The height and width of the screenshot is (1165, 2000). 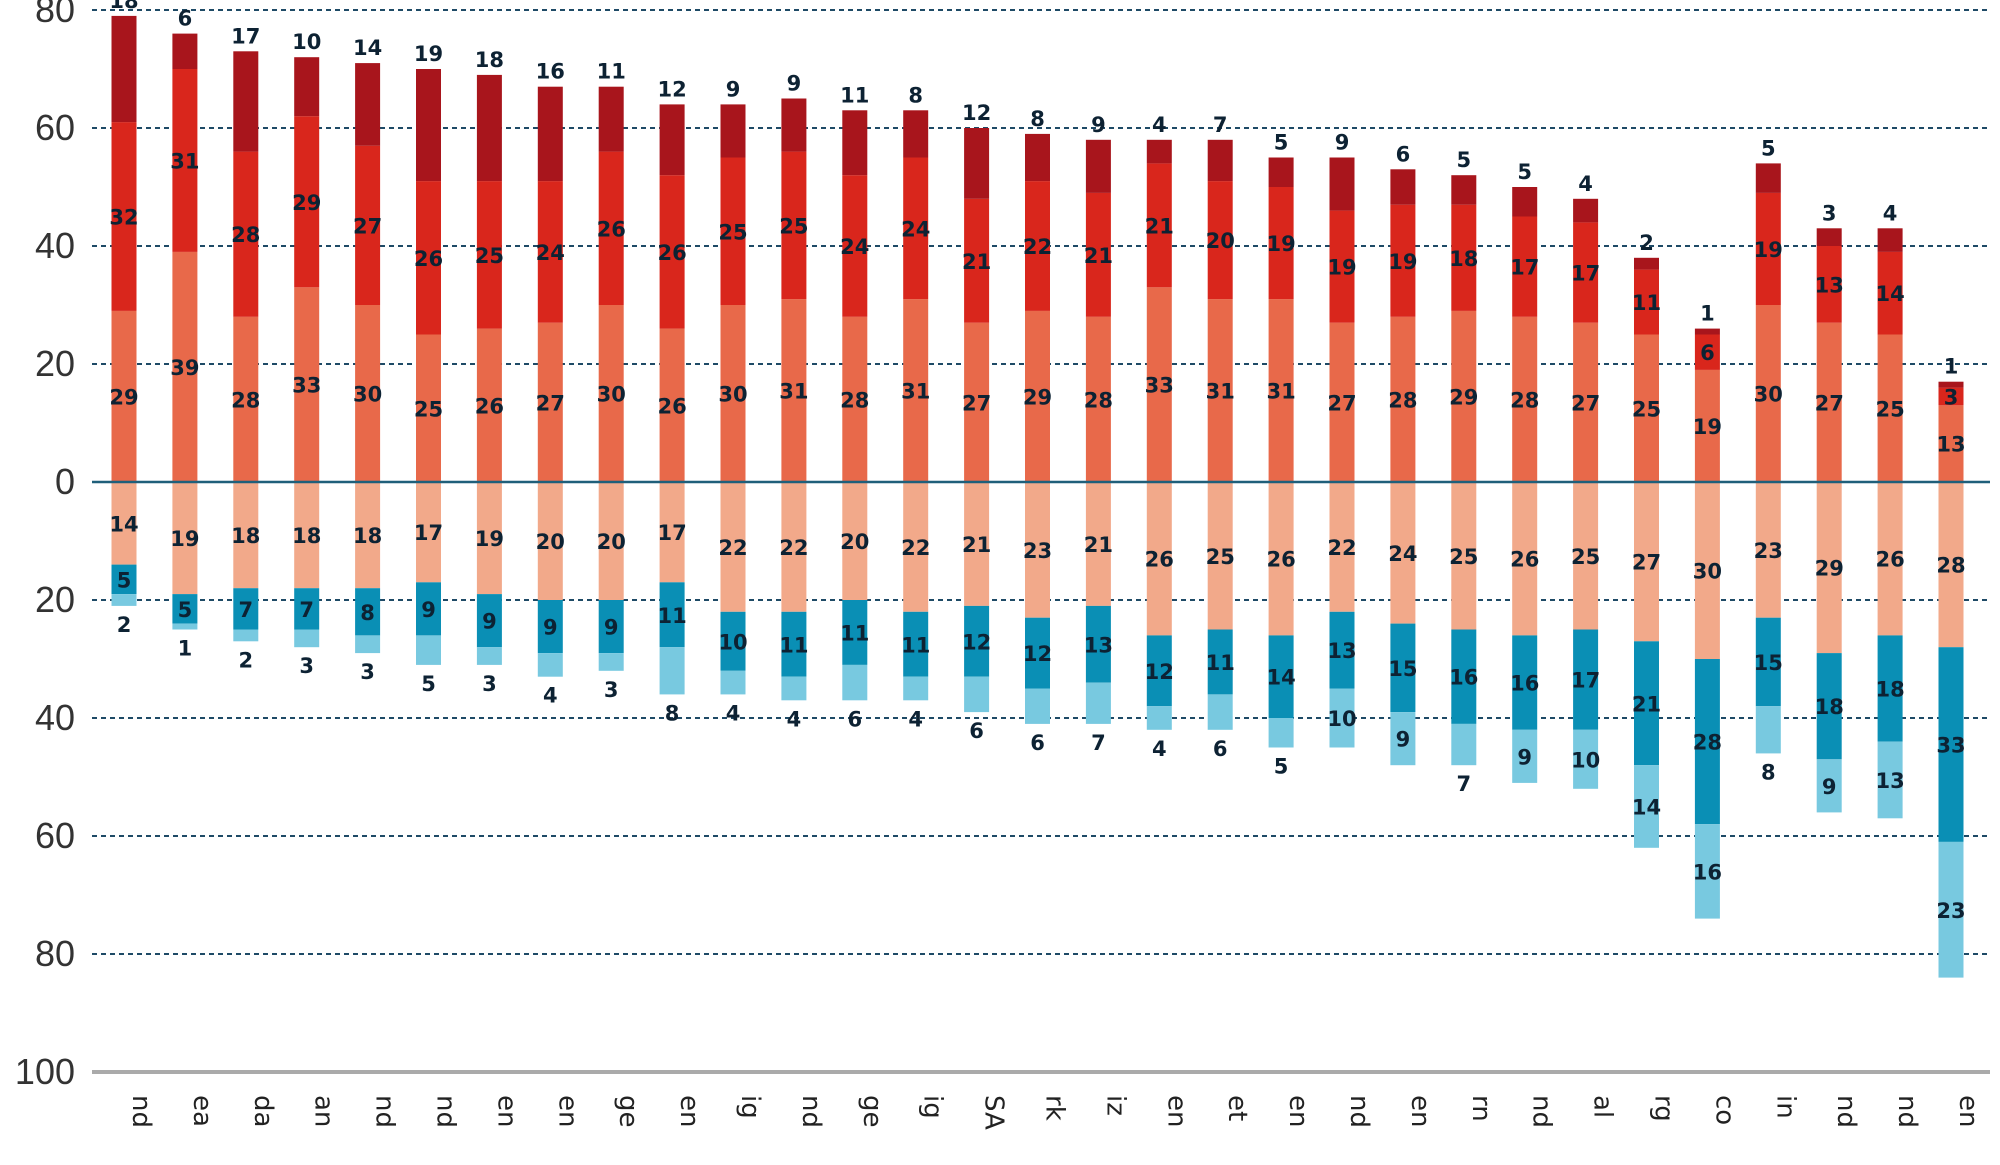 What do you see at coordinates (1829, 787) in the screenshot?
I see `data-label: 9` at bounding box center [1829, 787].